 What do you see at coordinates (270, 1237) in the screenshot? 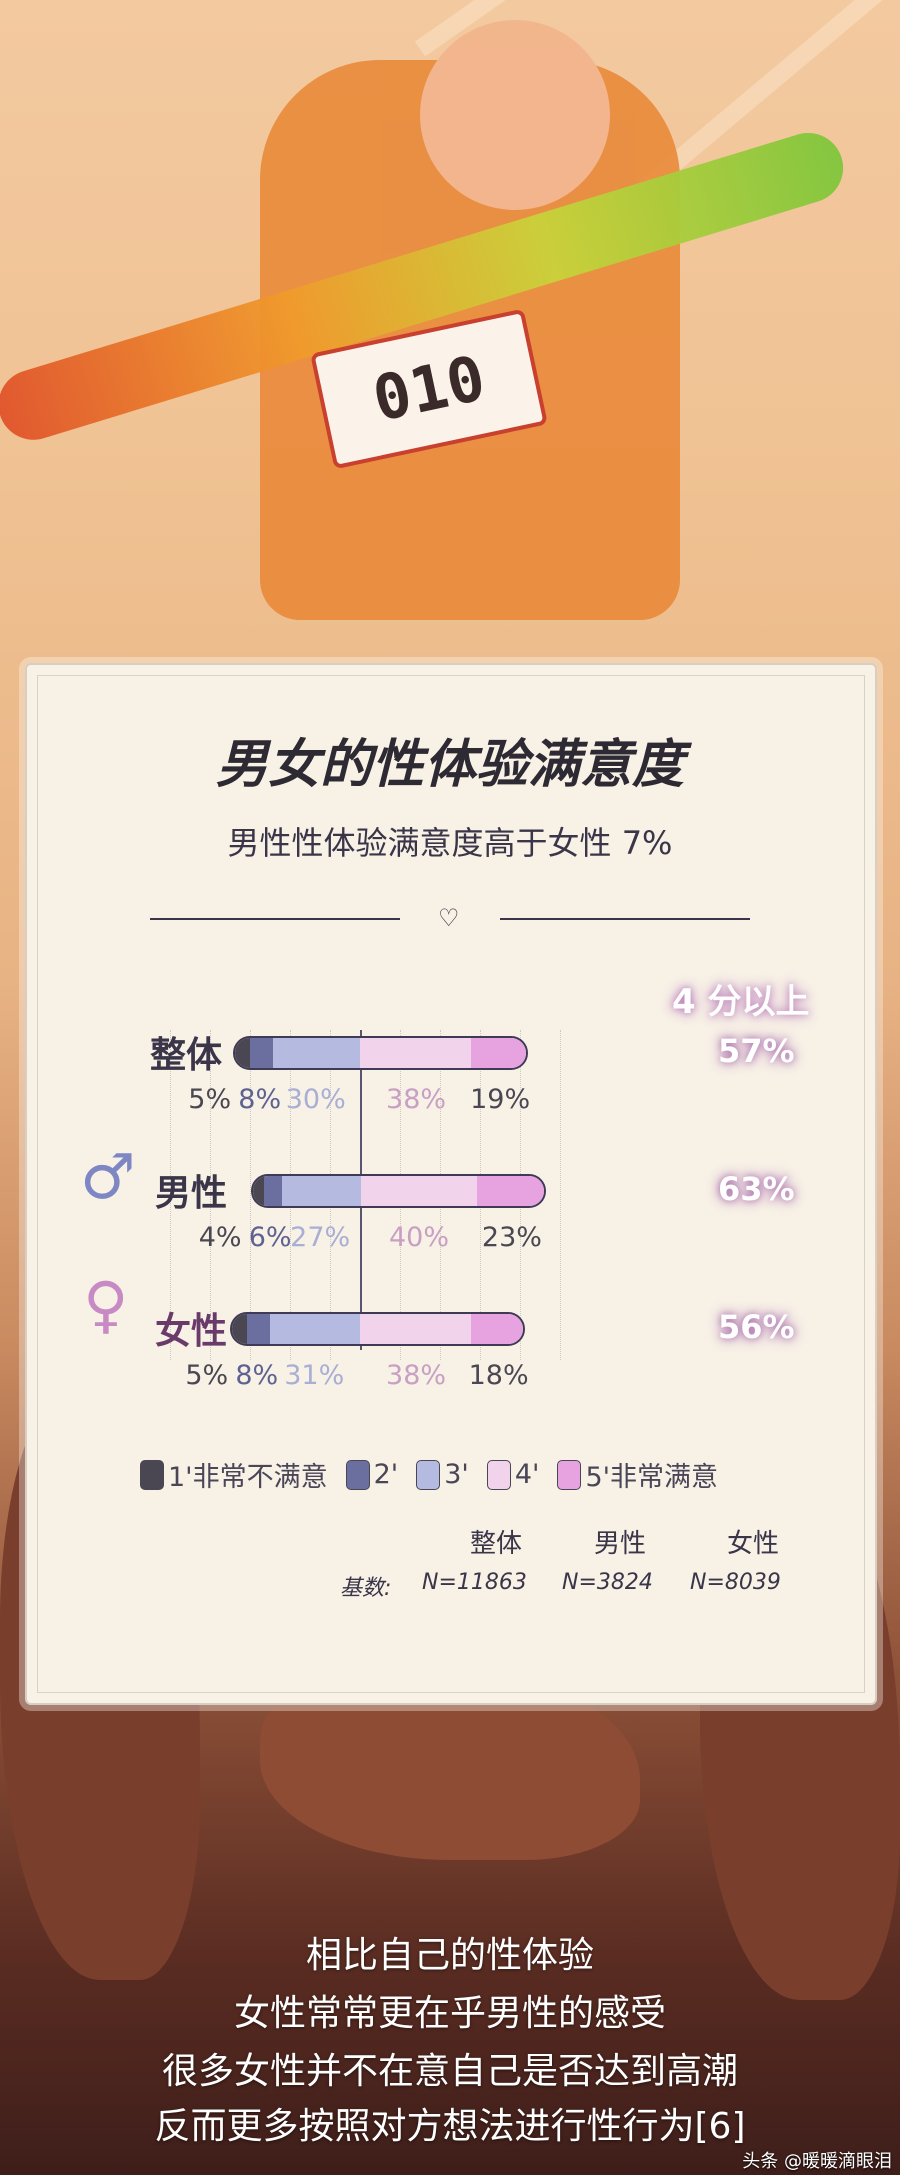
I see `data-label: 6%` at bounding box center [270, 1237].